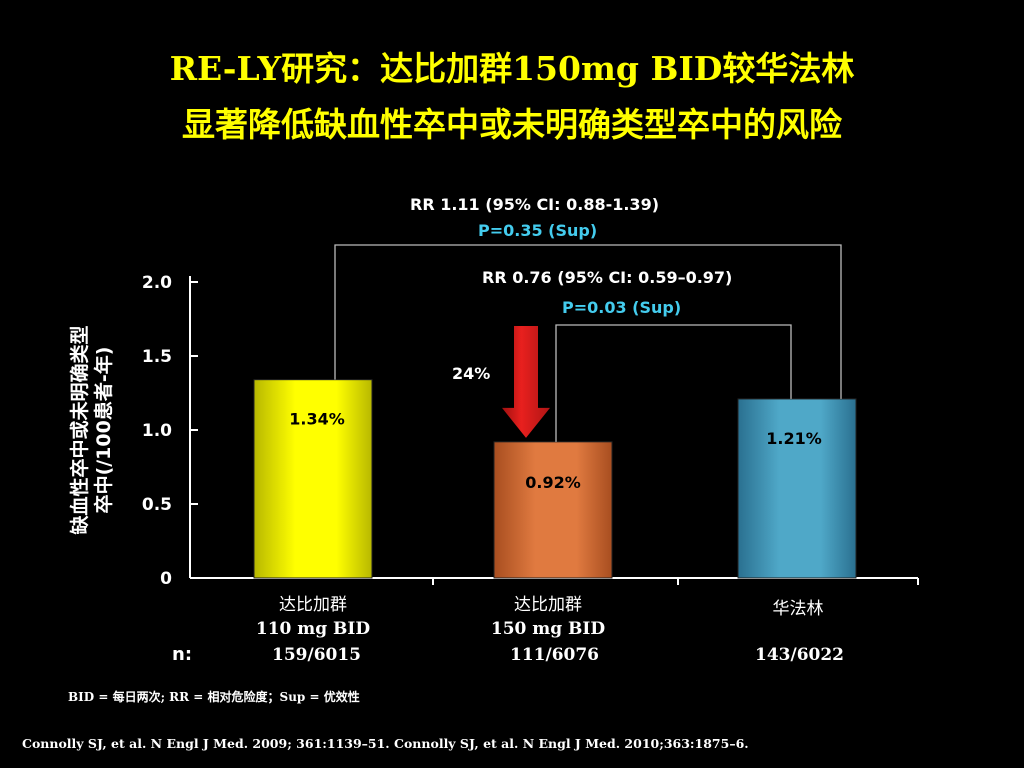 Image resolution: width=1024 pixels, height=768 pixels. What do you see at coordinates (800, 655) in the screenshot?
I see `n-value-warfarin: 143/6022` at bounding box center [800, 655].